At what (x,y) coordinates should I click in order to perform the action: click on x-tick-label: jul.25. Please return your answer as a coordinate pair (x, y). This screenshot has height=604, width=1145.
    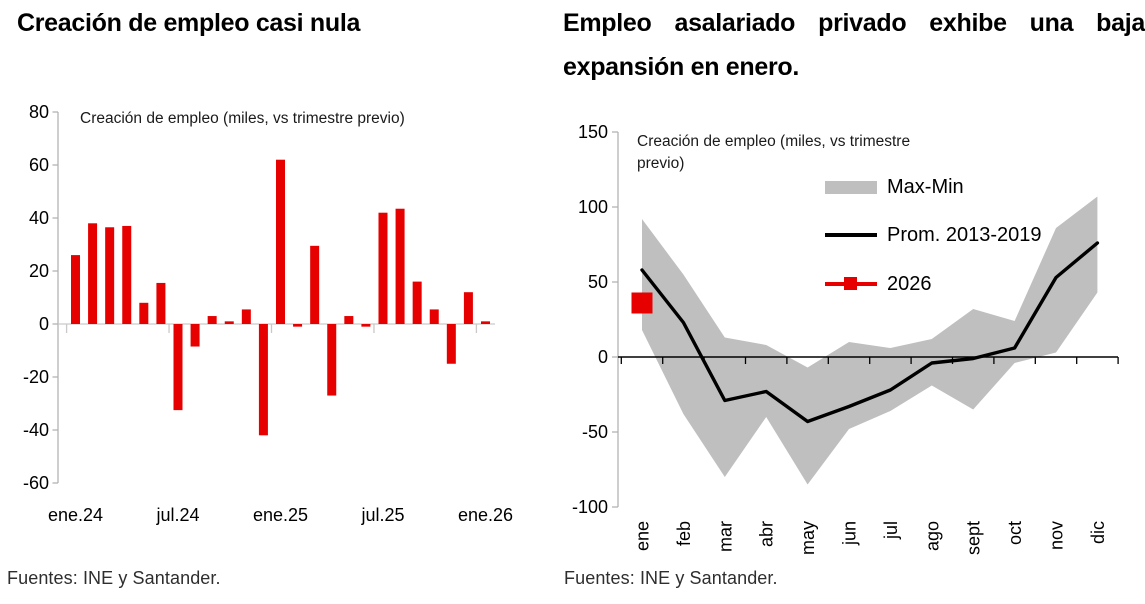
    Looking at the image, I should click on (382, 515).